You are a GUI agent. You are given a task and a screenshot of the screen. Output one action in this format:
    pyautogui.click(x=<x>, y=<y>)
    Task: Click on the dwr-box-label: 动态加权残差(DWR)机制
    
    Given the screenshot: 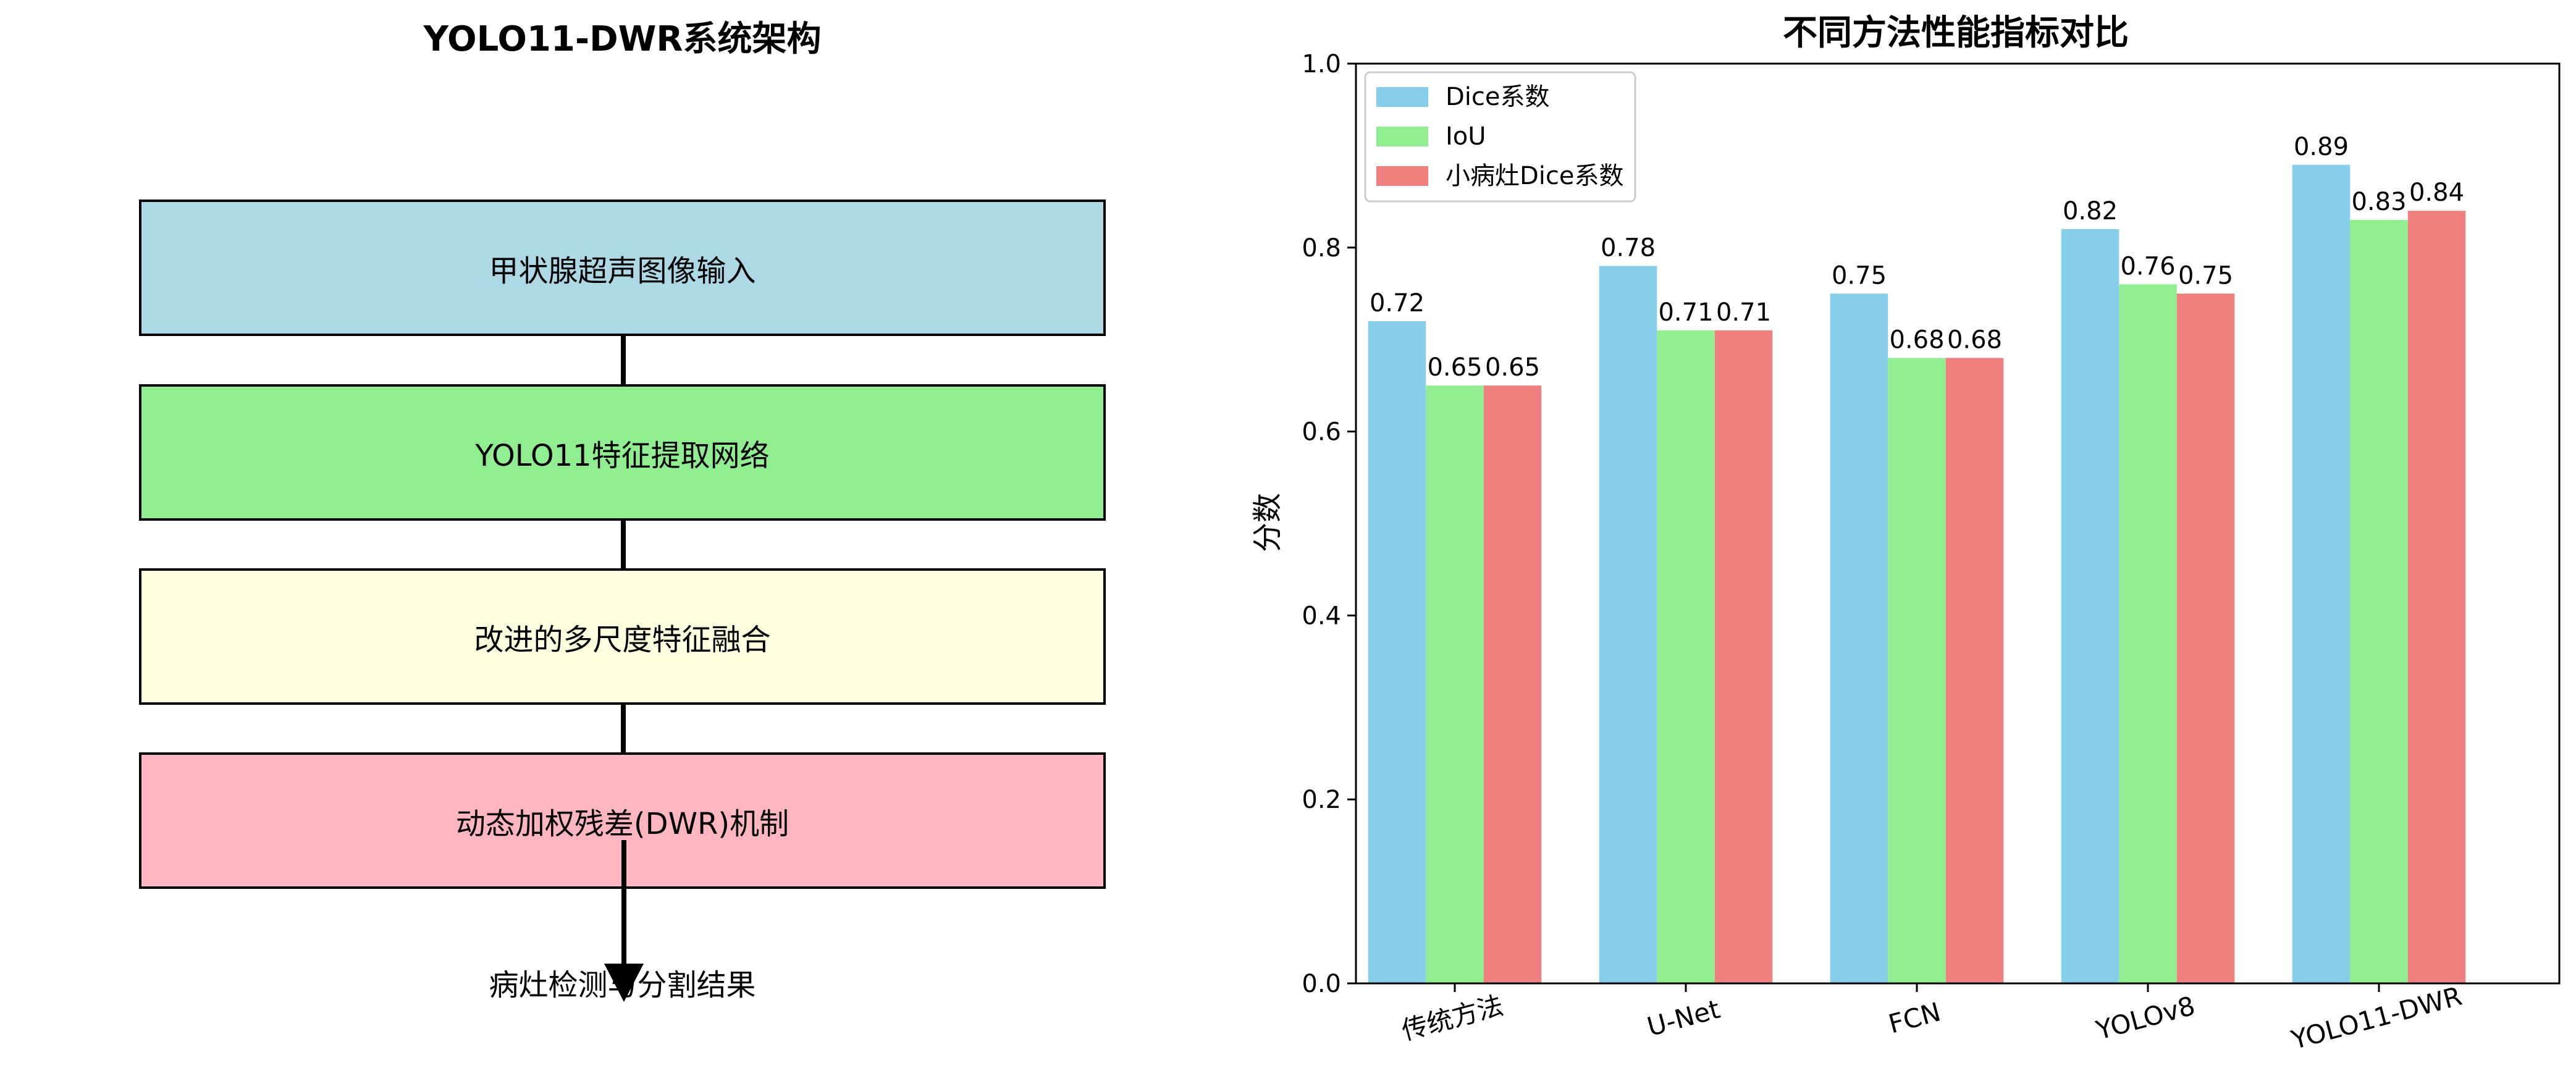 What is the action you would take?
    pyautogui.click(x=622, y=823)
    